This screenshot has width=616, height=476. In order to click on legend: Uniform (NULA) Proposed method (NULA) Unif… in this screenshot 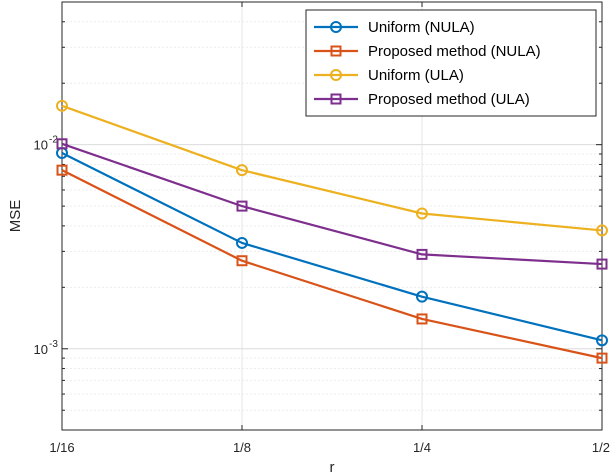, I will do `click(451, 63)`.